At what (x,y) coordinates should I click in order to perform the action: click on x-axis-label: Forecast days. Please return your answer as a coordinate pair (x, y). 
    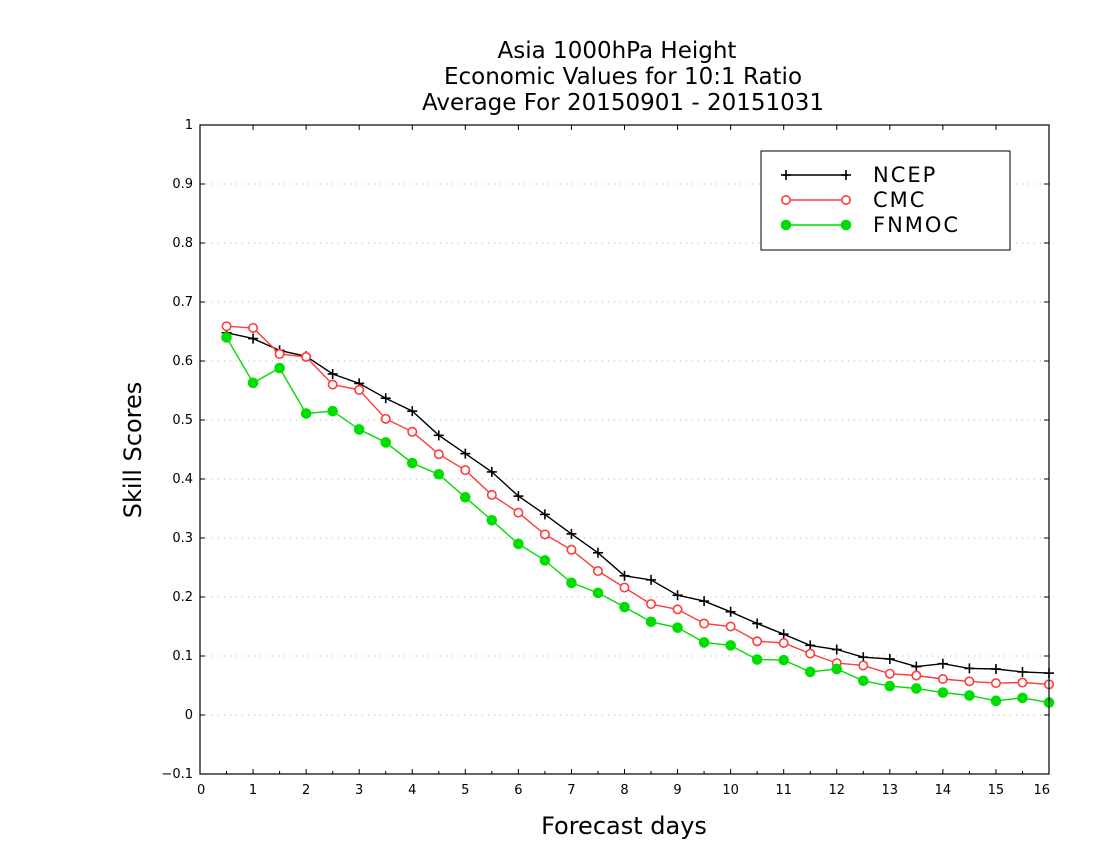
    Looking at the image, I should click on (624, 826).